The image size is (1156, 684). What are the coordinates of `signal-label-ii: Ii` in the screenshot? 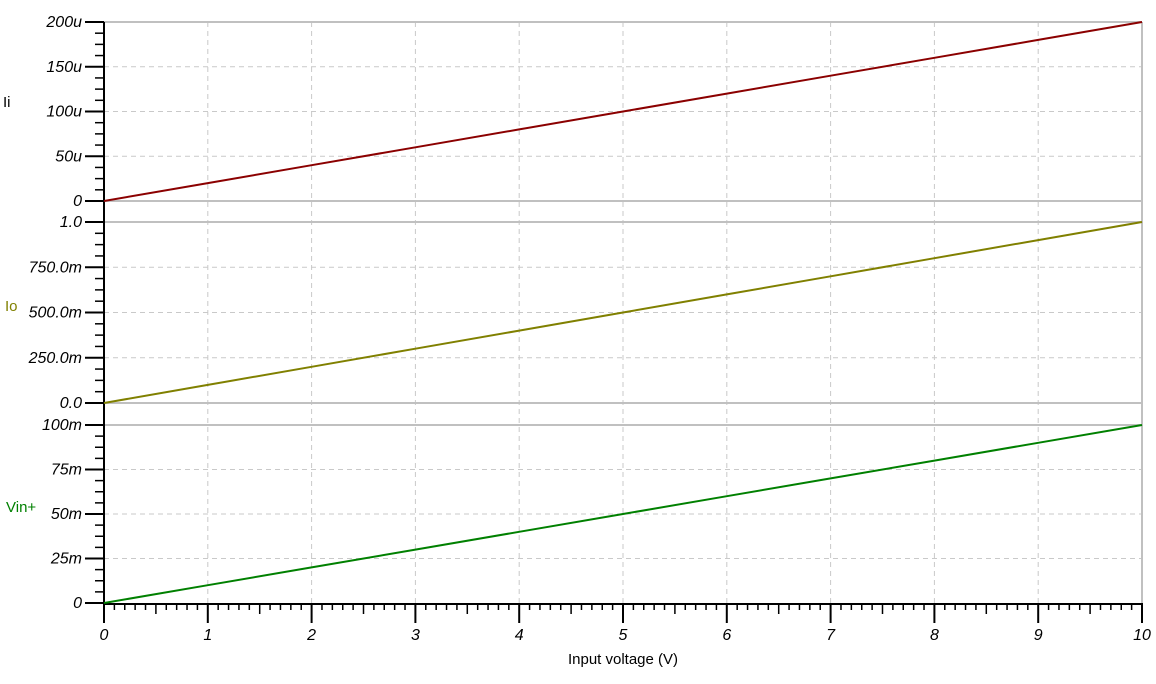 It's located at (7, 102).